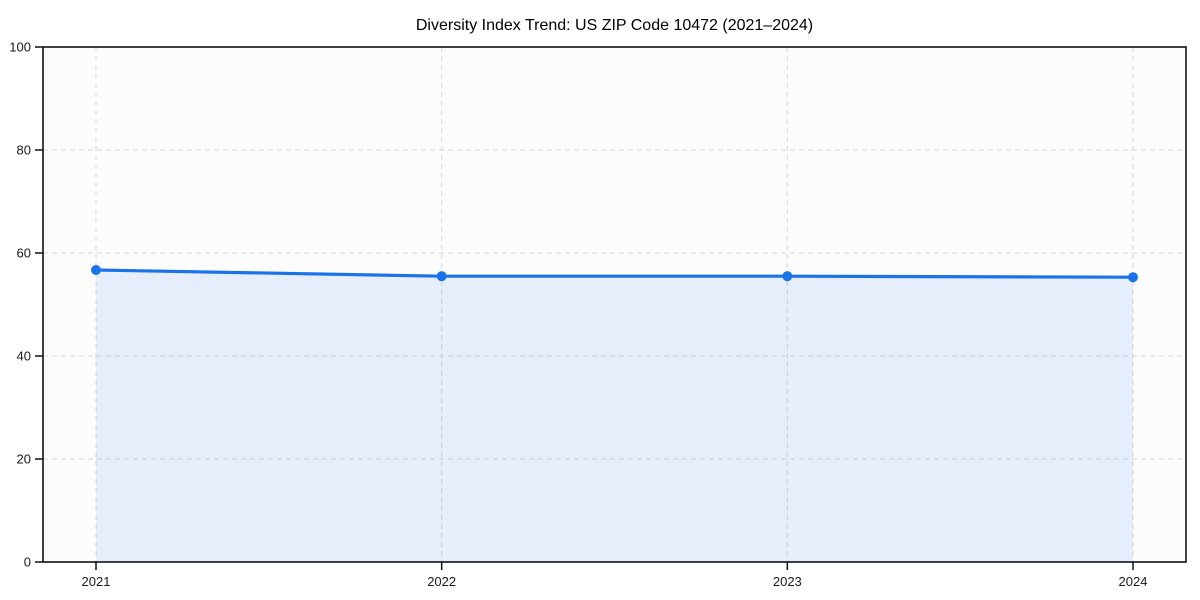 The width and height of the screenshot is (1200, 600). I want to click on y-tick-label: 0, so click(27, 562).